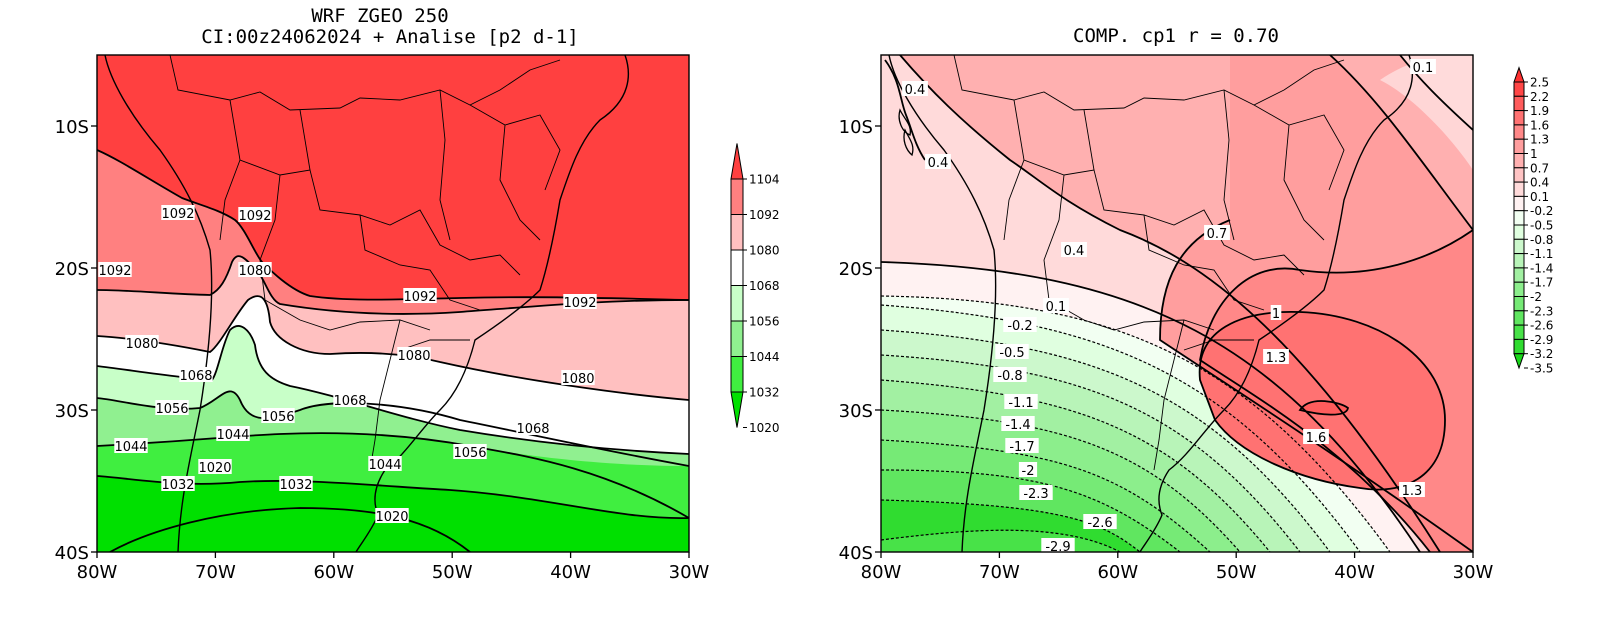 The width and height of the screenshot is (1604, 620). What do you see at coordinates (1117, 572) in the screenshot?
I see `x-tick-label: 60W` at bounding box center [1117, 572].